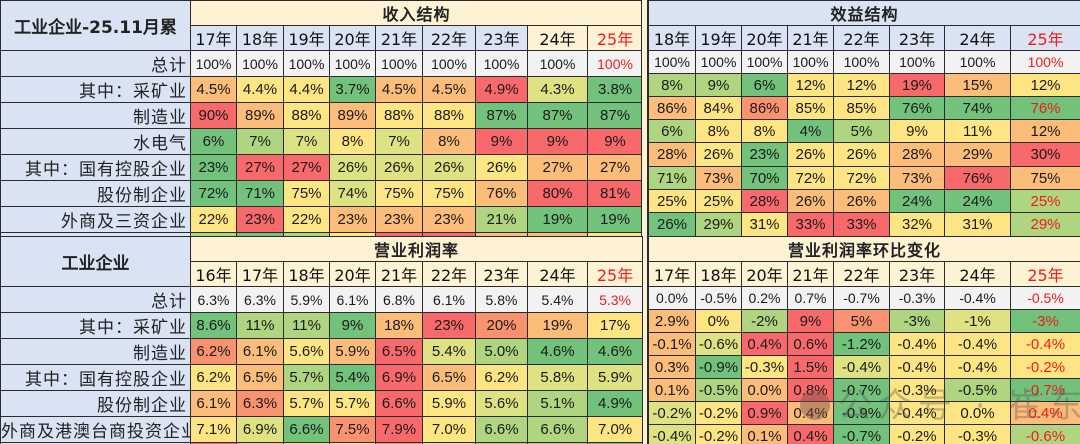  Describe the element at coordinates (260, 115) in the screenshot. I see `data-cell: 89%` at that location.